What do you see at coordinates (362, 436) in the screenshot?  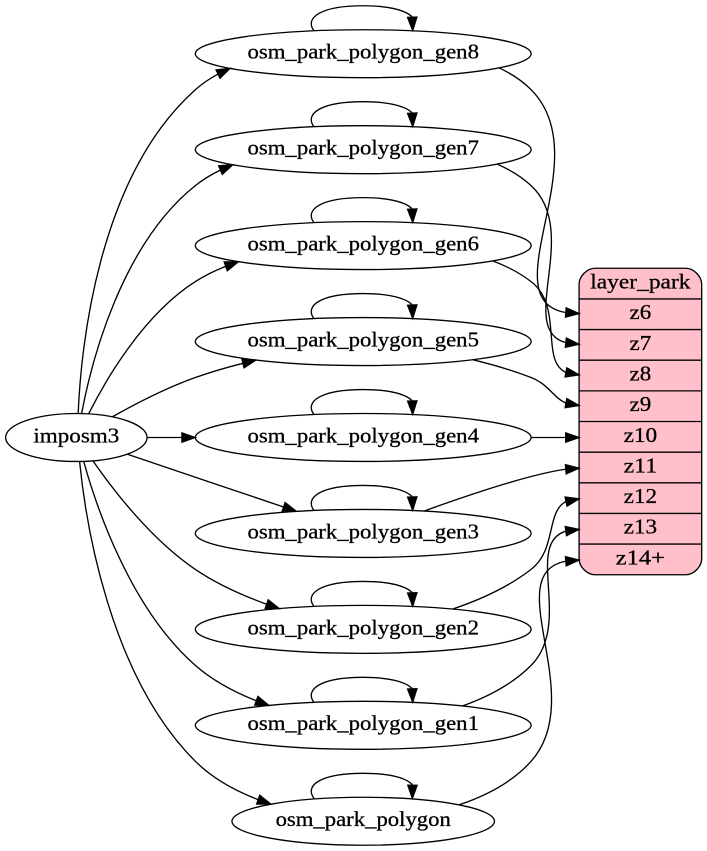 I see `svg-text: osm_park_polygon_gen4` at bounding box center [362, 436].